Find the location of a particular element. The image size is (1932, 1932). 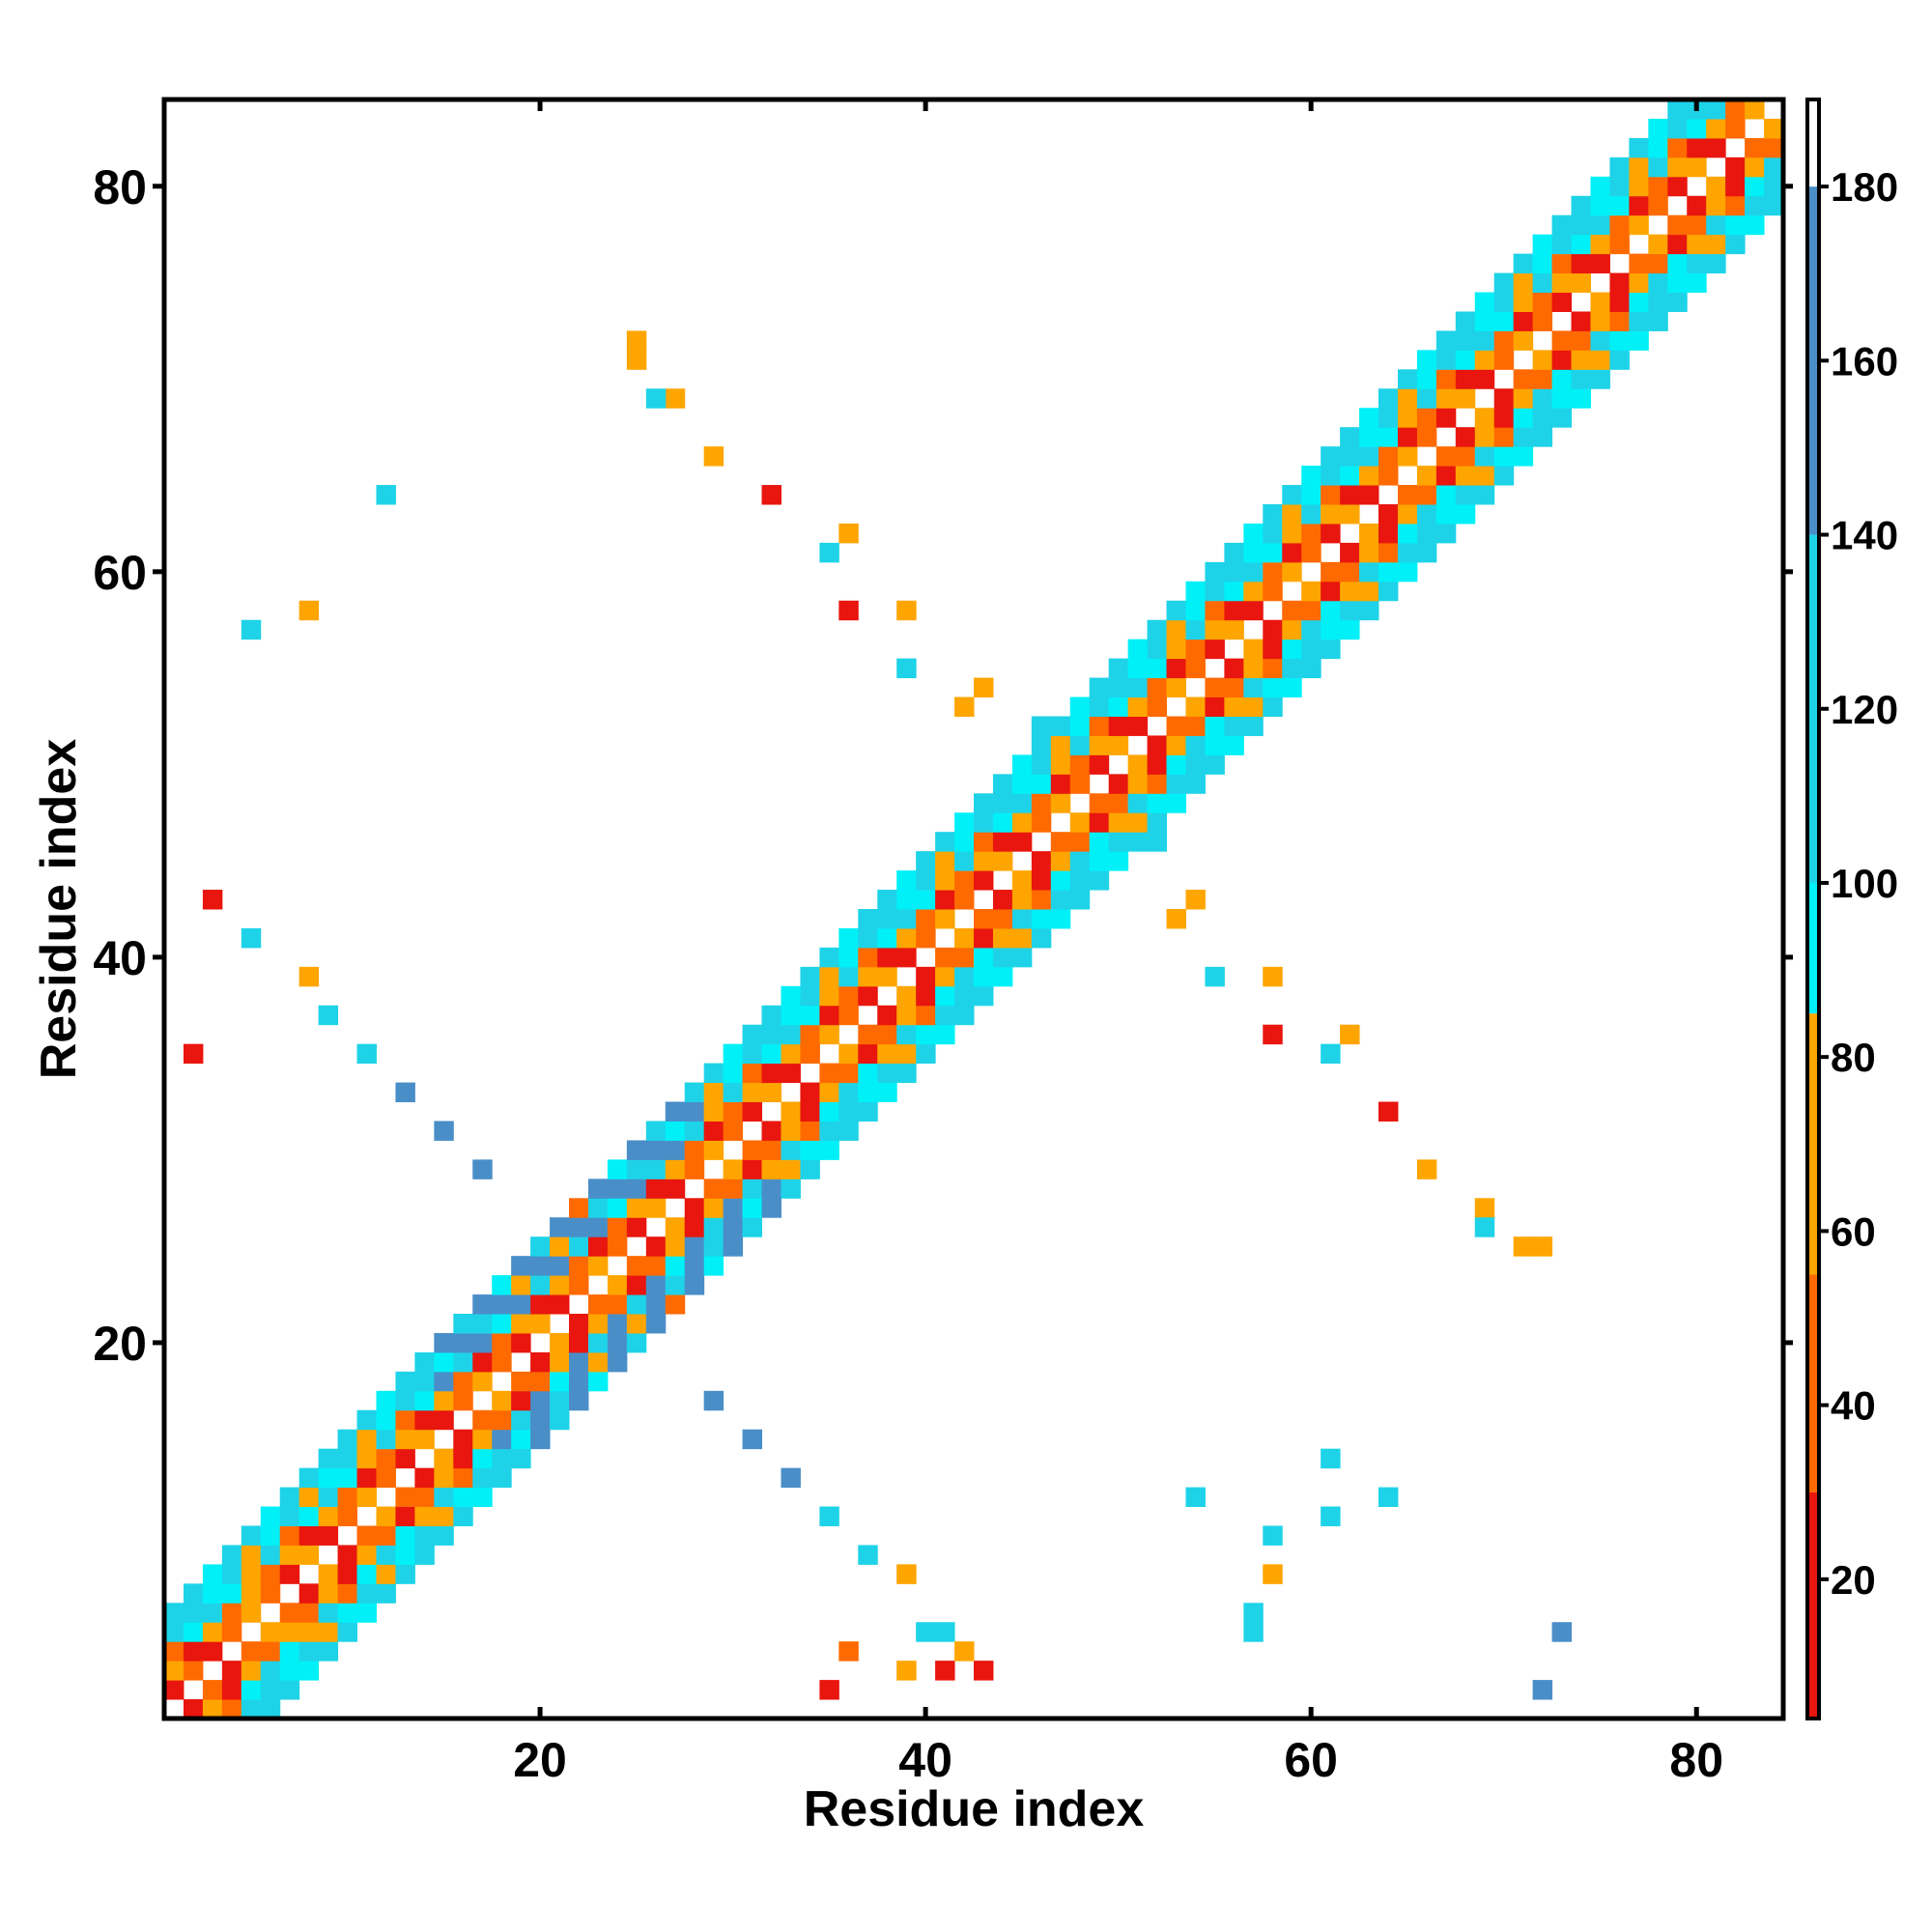

x-tick-label: 80 is located at coordinates (1696, 1760).